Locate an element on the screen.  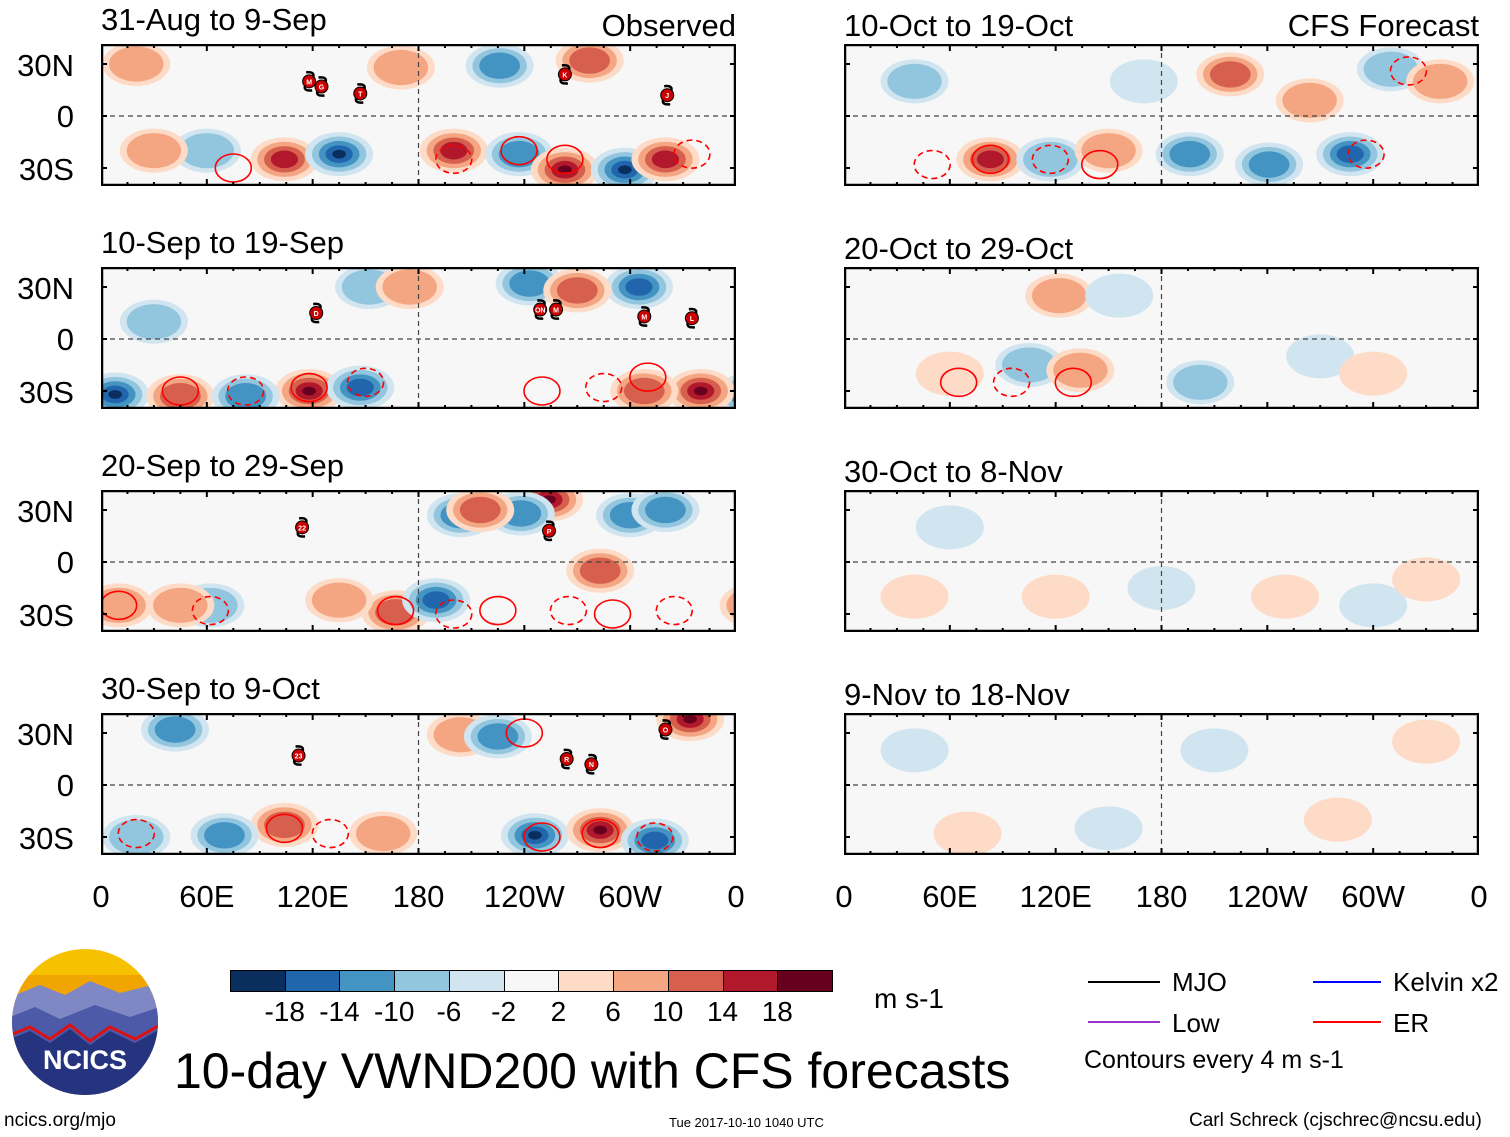
tropical-cyclone-marker: J is located at coordinates (667, 95).